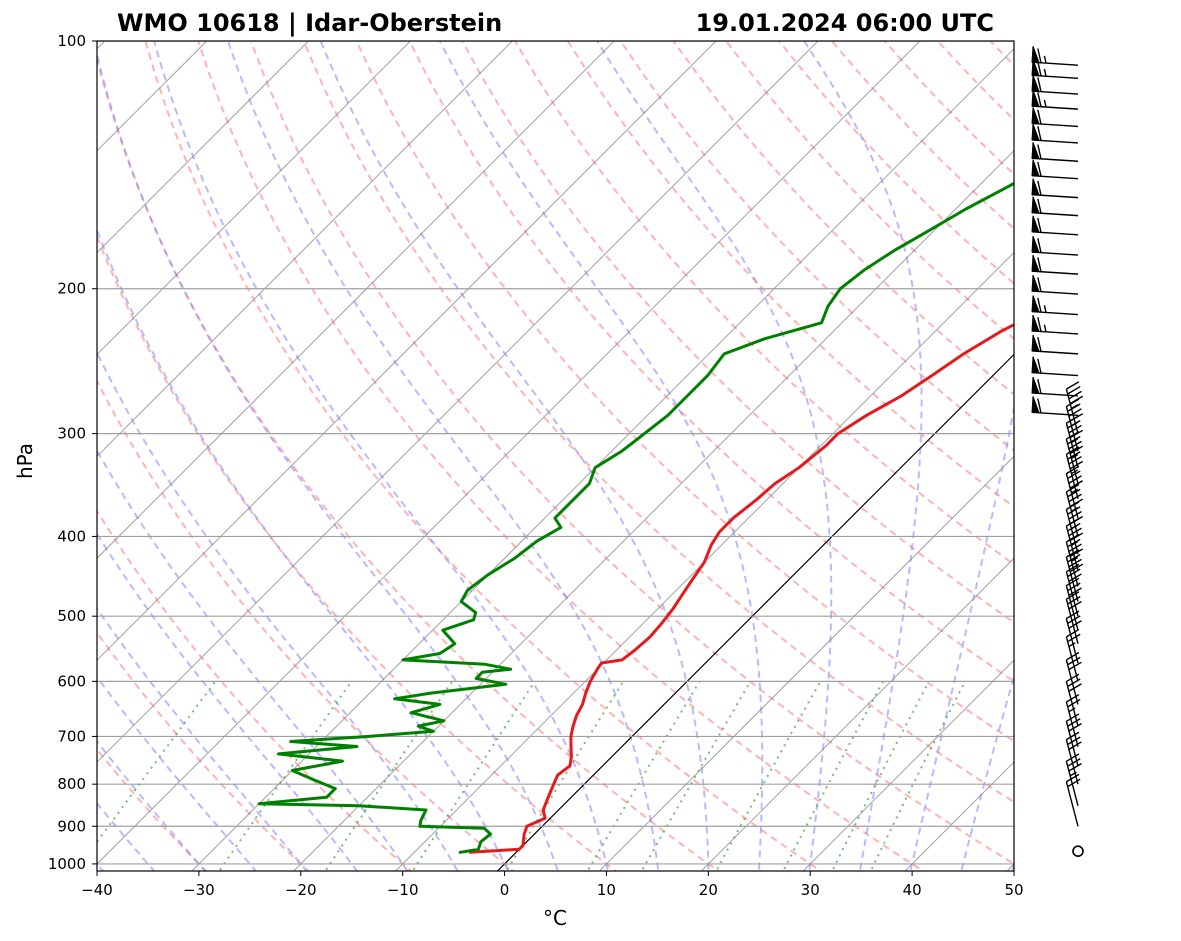 The width and height of the screenshot is (1181, 941). What do you see at coordinates (555, 918) in the screenshot?
I see `x-axis-label: °C` at bounding box center [555, 918].